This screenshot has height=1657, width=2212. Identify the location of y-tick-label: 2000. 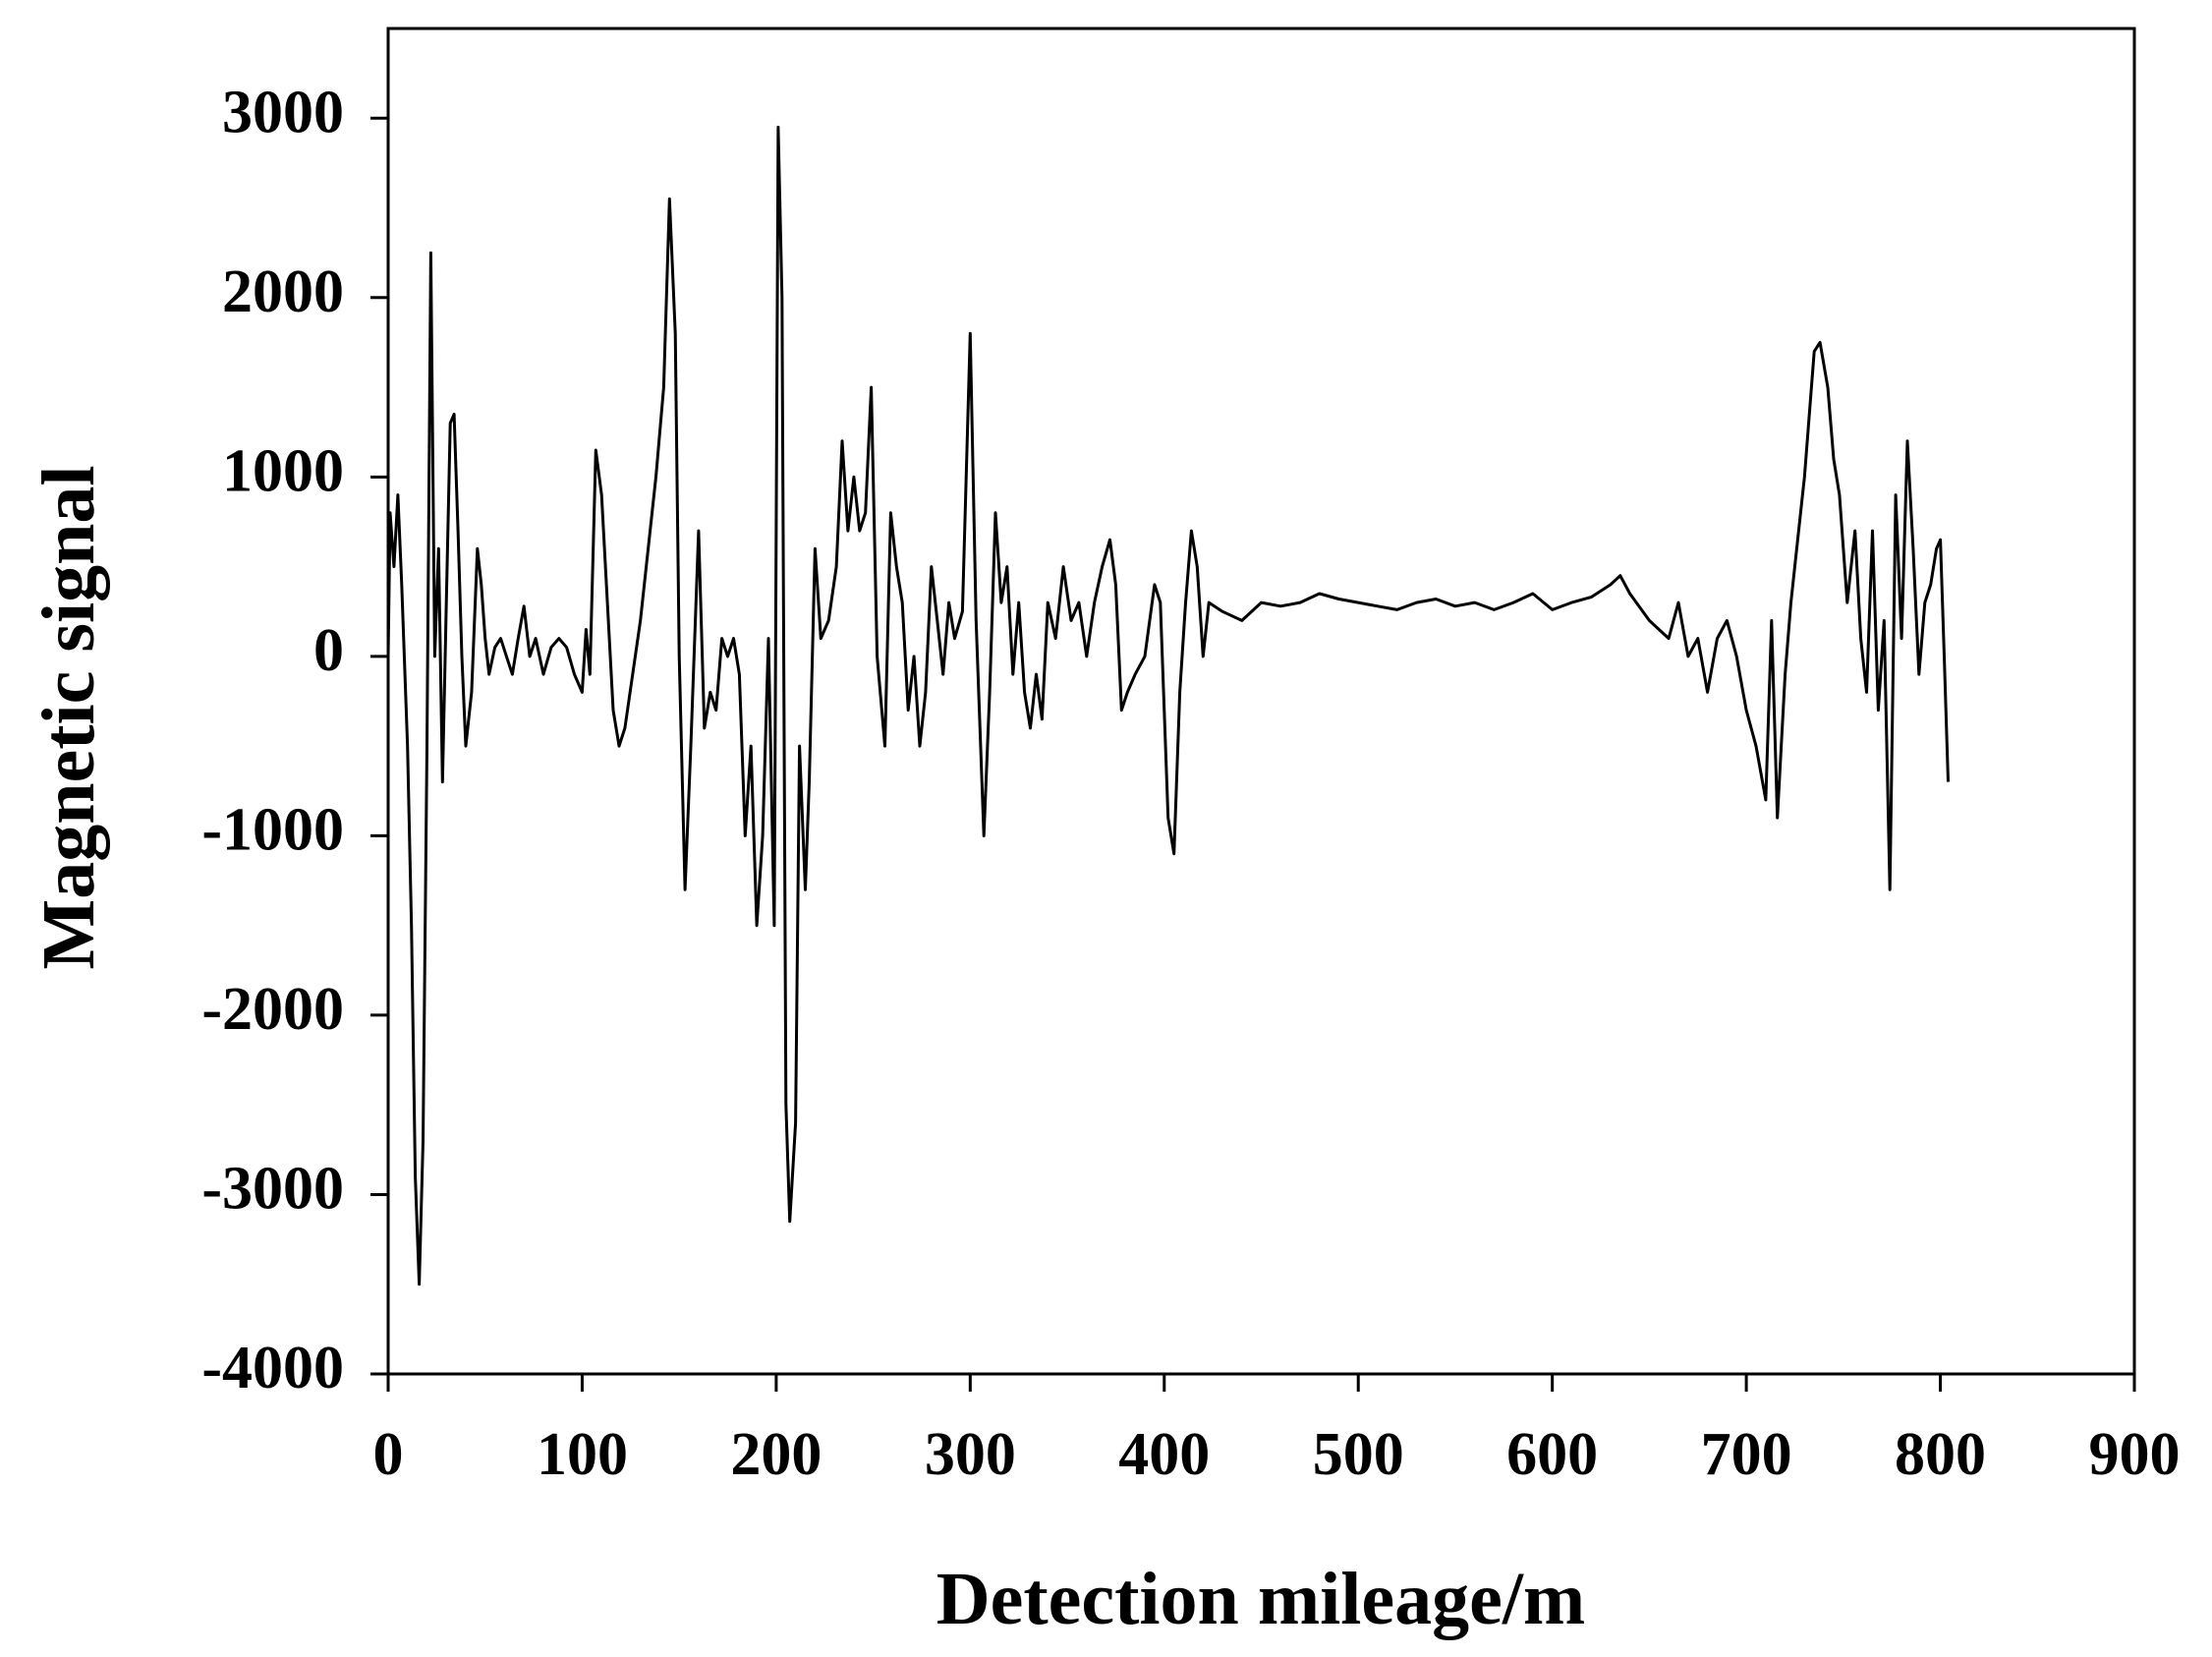
(283, 291).